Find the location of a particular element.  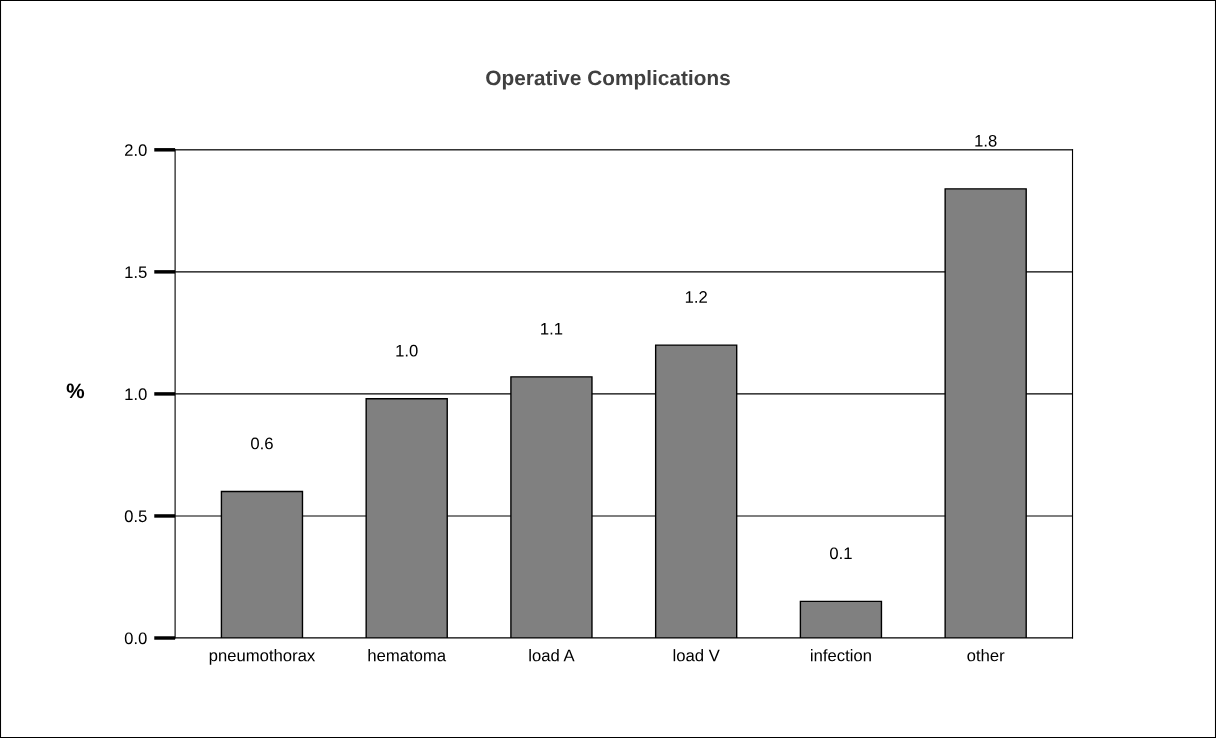

data-label: 1.1 is located at coordinates (552, 329).